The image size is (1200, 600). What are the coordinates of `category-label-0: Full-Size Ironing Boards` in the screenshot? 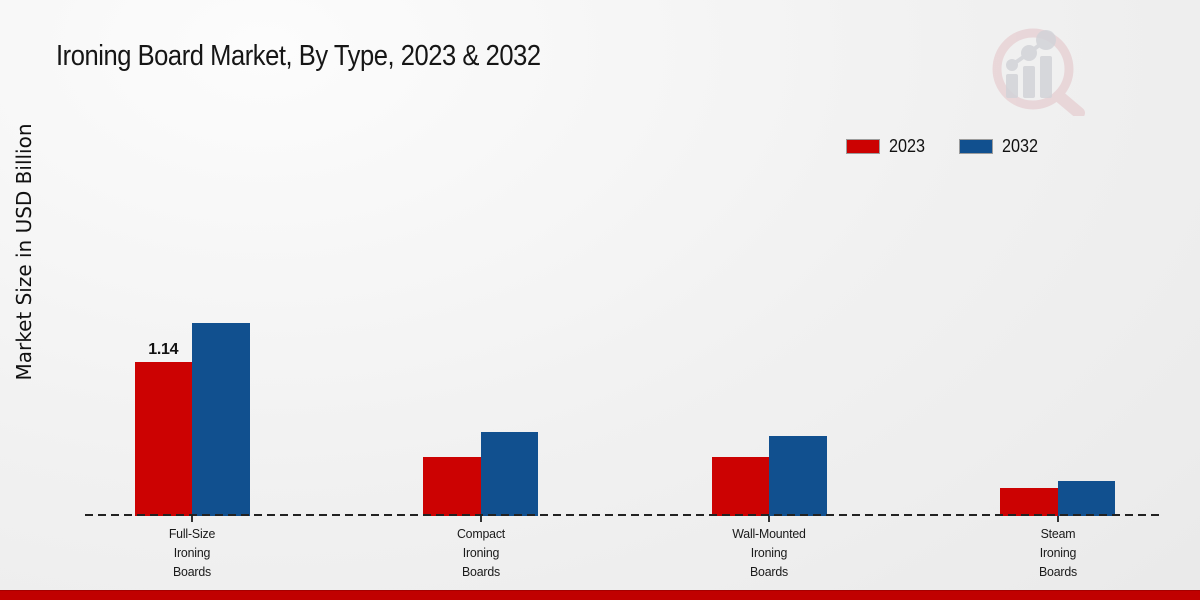 It's located at (192, 552).